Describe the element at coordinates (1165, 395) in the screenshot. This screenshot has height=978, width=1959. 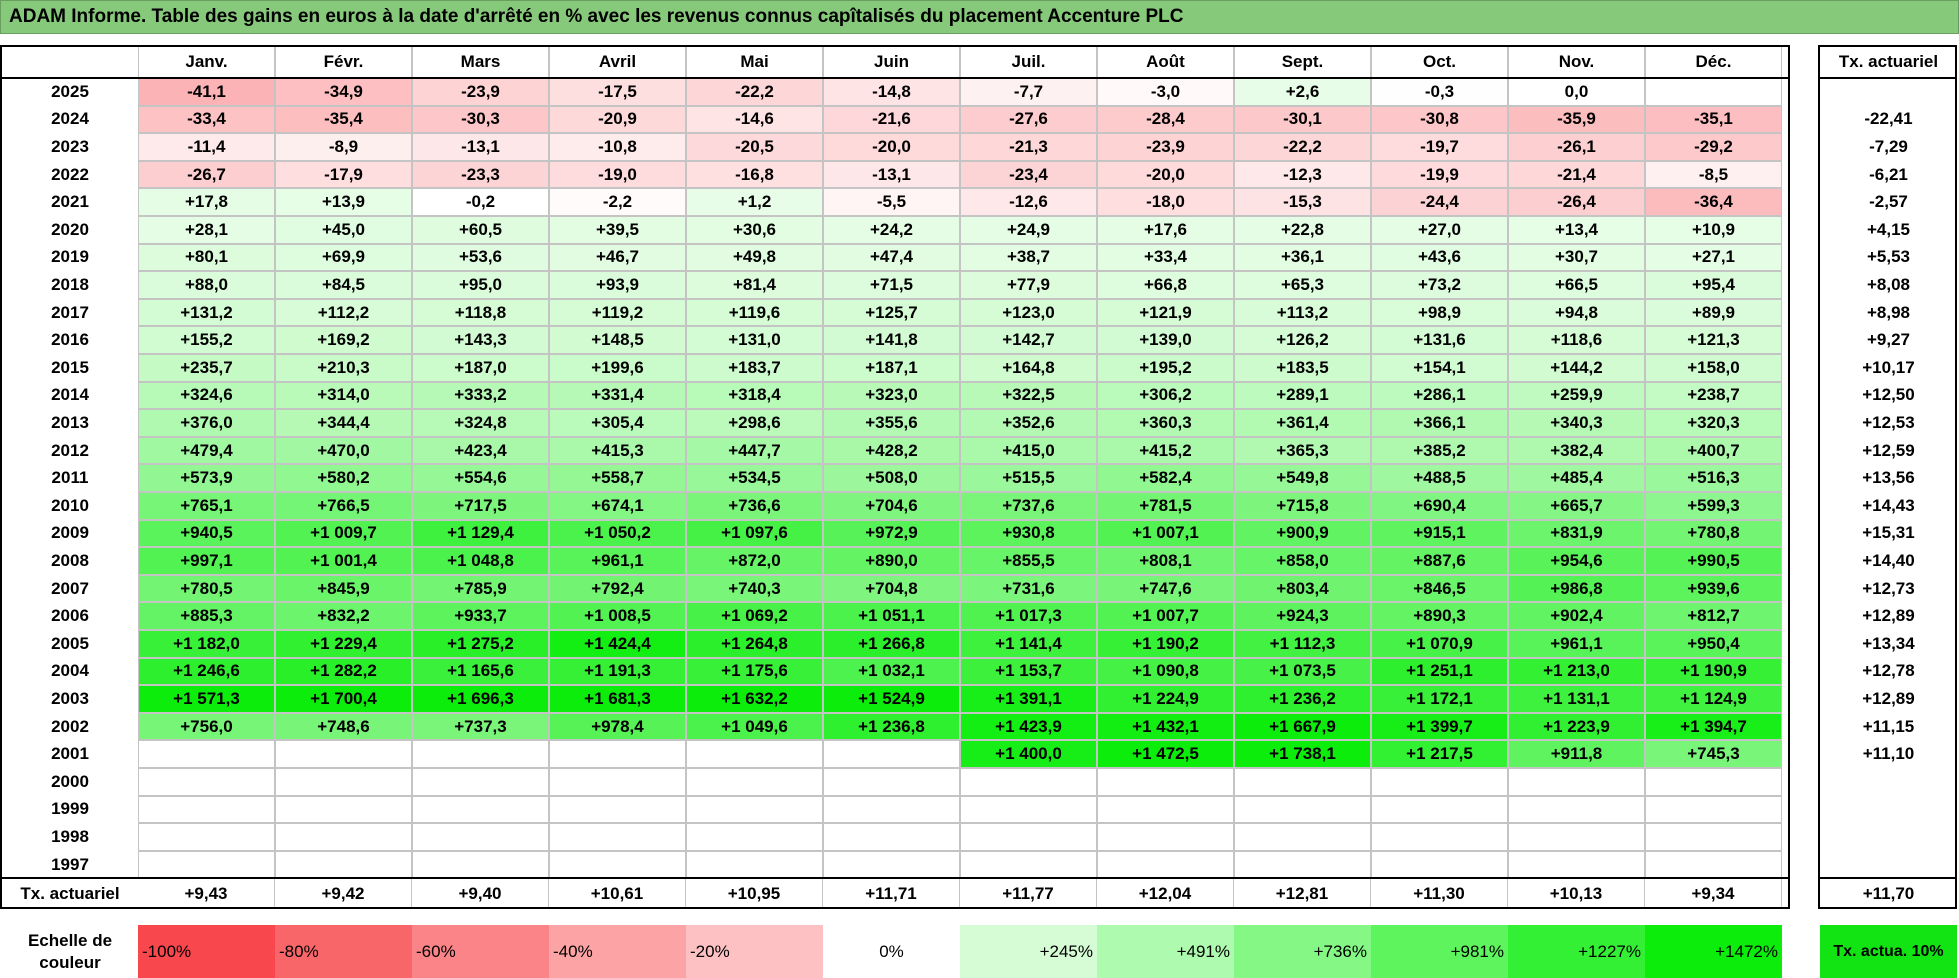
I see `gain-cell: +306,2` at that location.